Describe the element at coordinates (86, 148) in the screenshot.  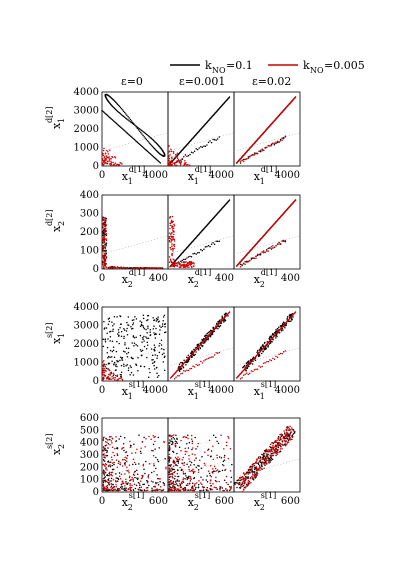
I see `y-tick-label: 1000` at that location.